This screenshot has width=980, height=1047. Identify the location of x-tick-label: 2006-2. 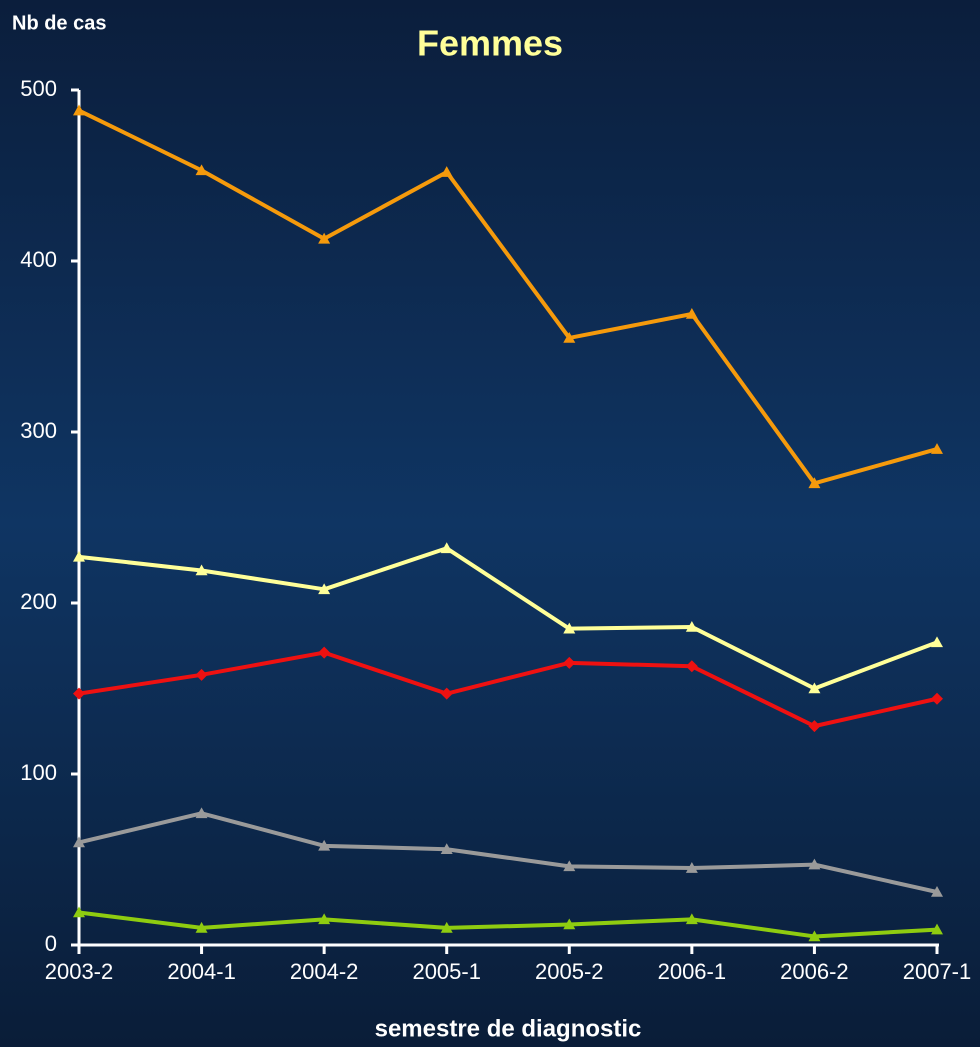
(814, 971).